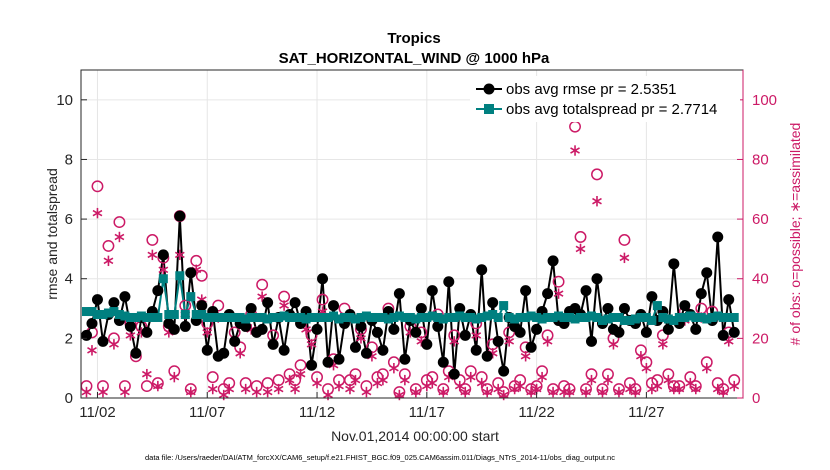  I want to click on y-tick-label: 8, so click(69, 159).